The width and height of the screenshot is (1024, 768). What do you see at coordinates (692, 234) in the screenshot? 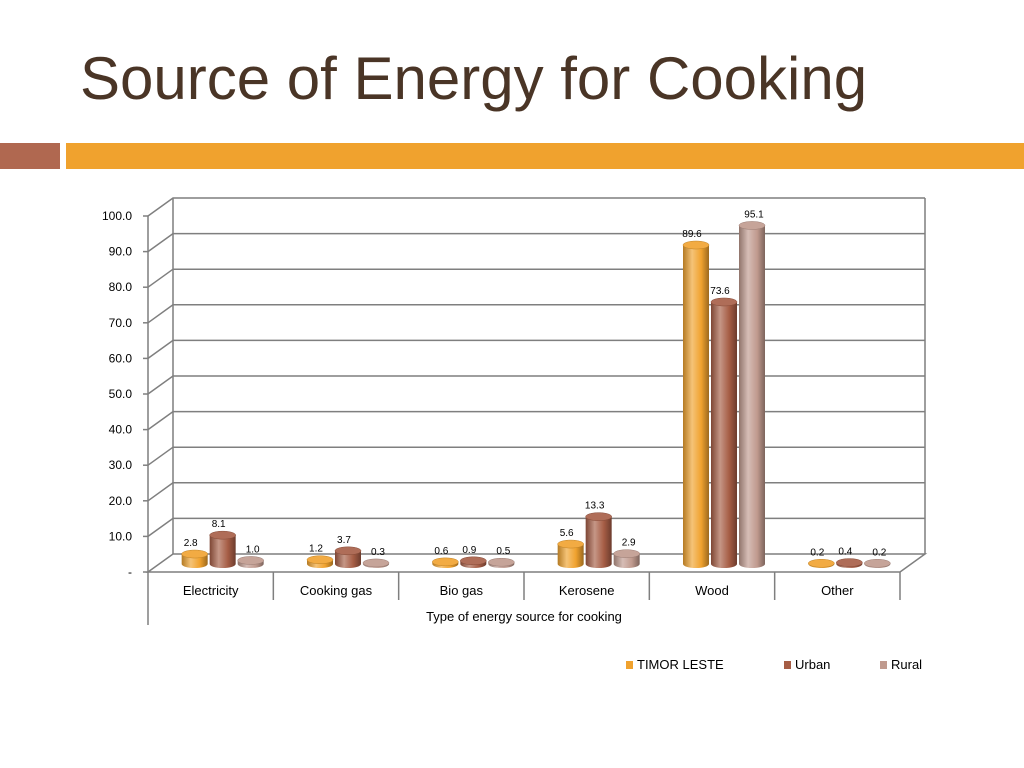
I see `data-label: 89.6` at bounding box center [692, 234].